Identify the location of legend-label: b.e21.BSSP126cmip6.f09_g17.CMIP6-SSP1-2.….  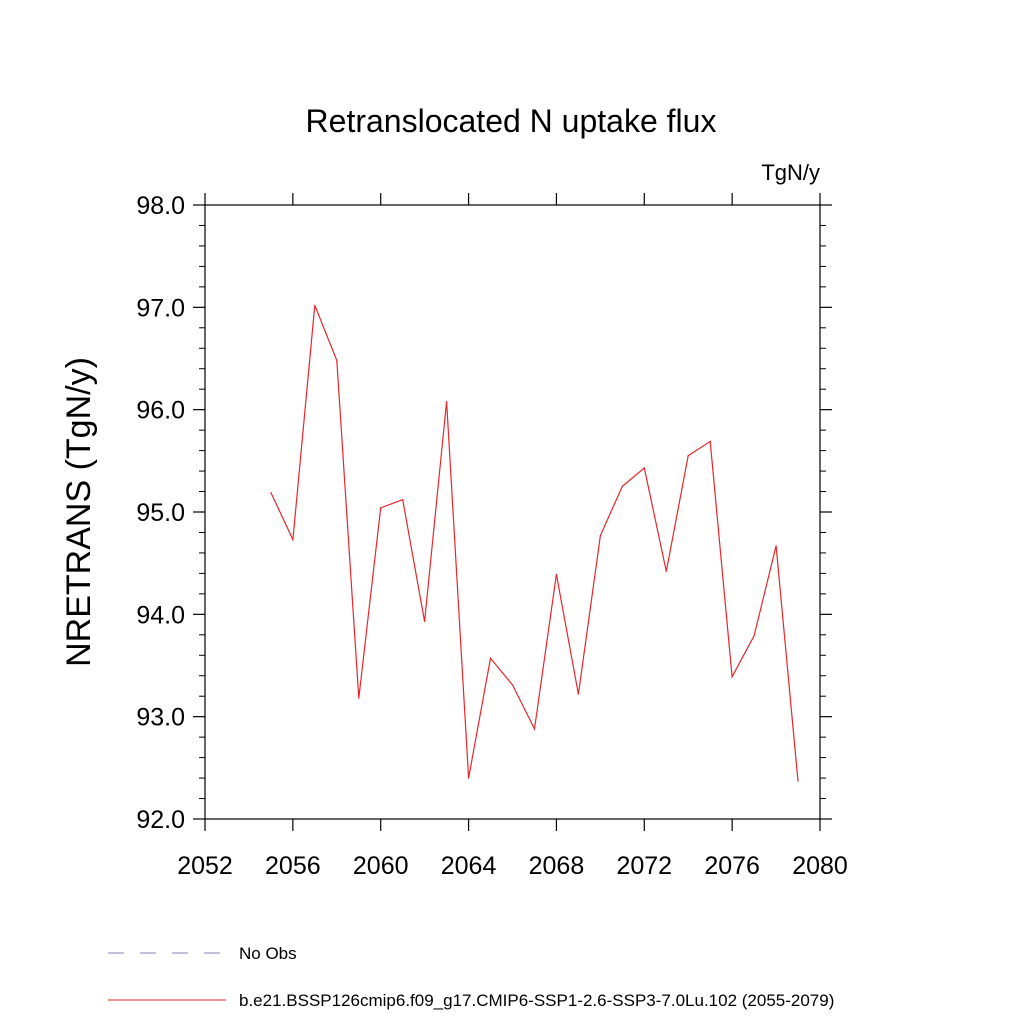
(536, 1000).